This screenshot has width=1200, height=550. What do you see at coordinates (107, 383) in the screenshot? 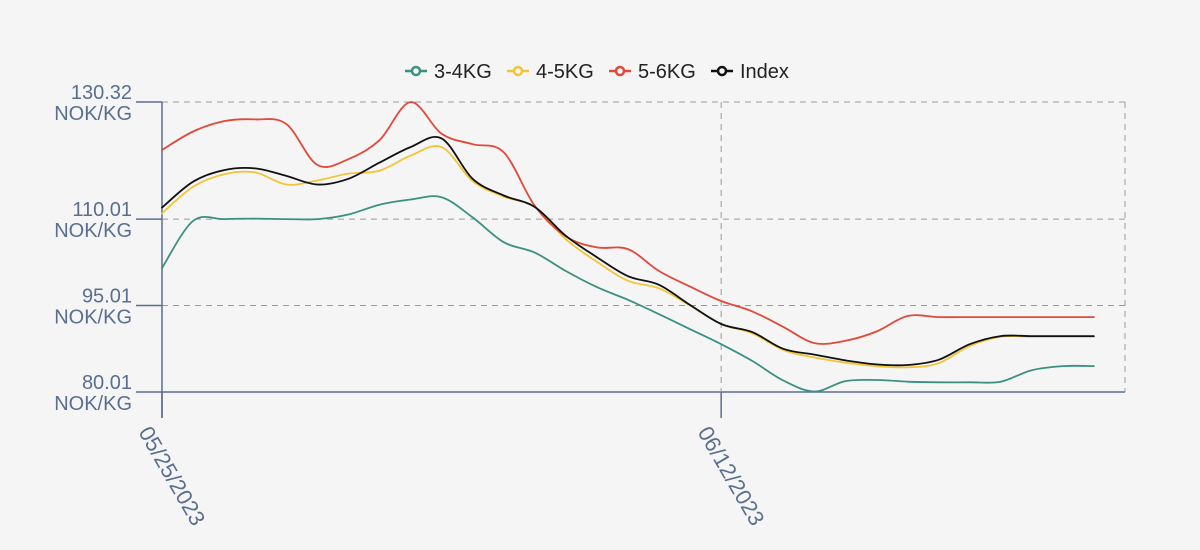
I see `y-tick-value: 80.01` at bounding box center [107, 383].